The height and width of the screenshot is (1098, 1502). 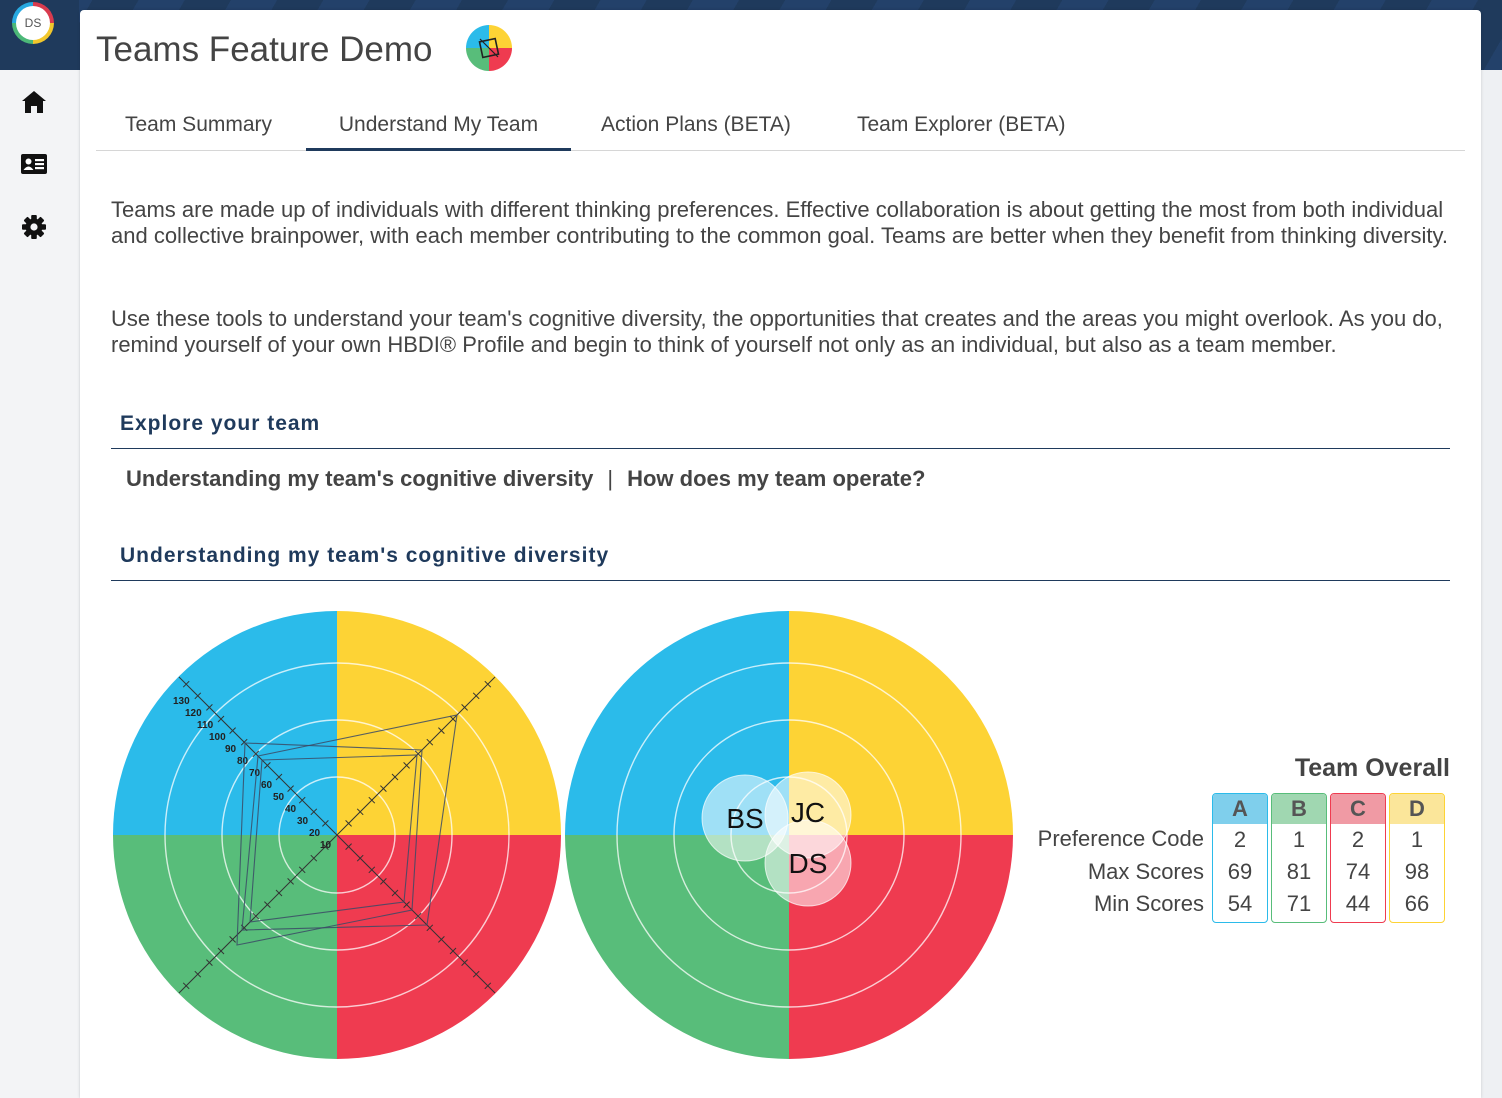 What do you see at coordinates (1240, 858) in the screenshot?
I see `score-column-a: A 2 69 54` at bounding box center [1240, 858].